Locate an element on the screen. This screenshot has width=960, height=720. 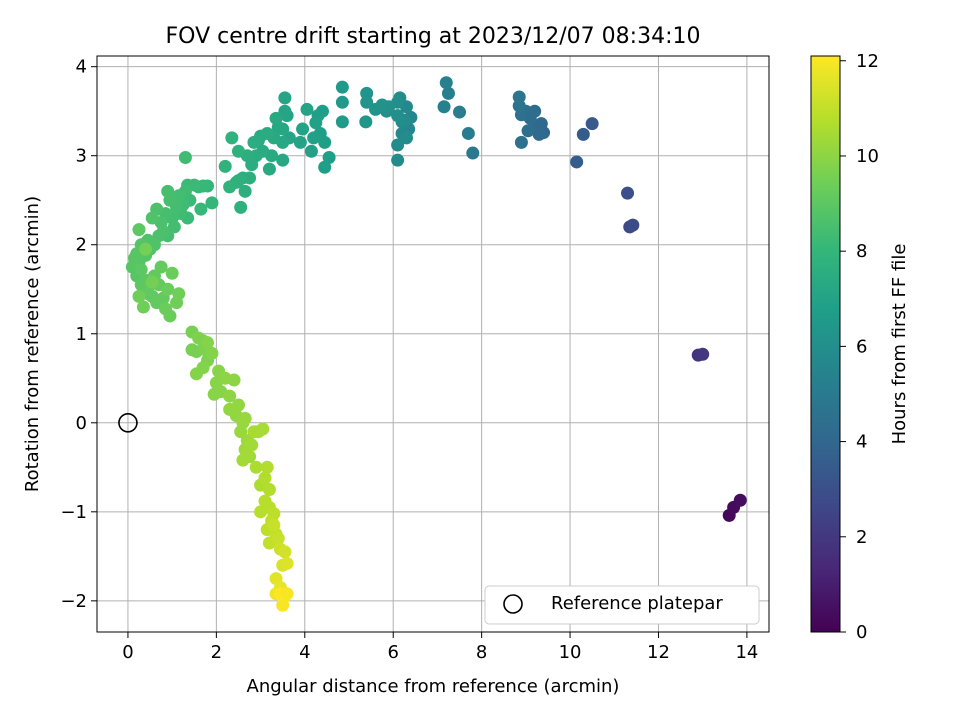
colorbar-gradient is located at coordinates (825, 344).